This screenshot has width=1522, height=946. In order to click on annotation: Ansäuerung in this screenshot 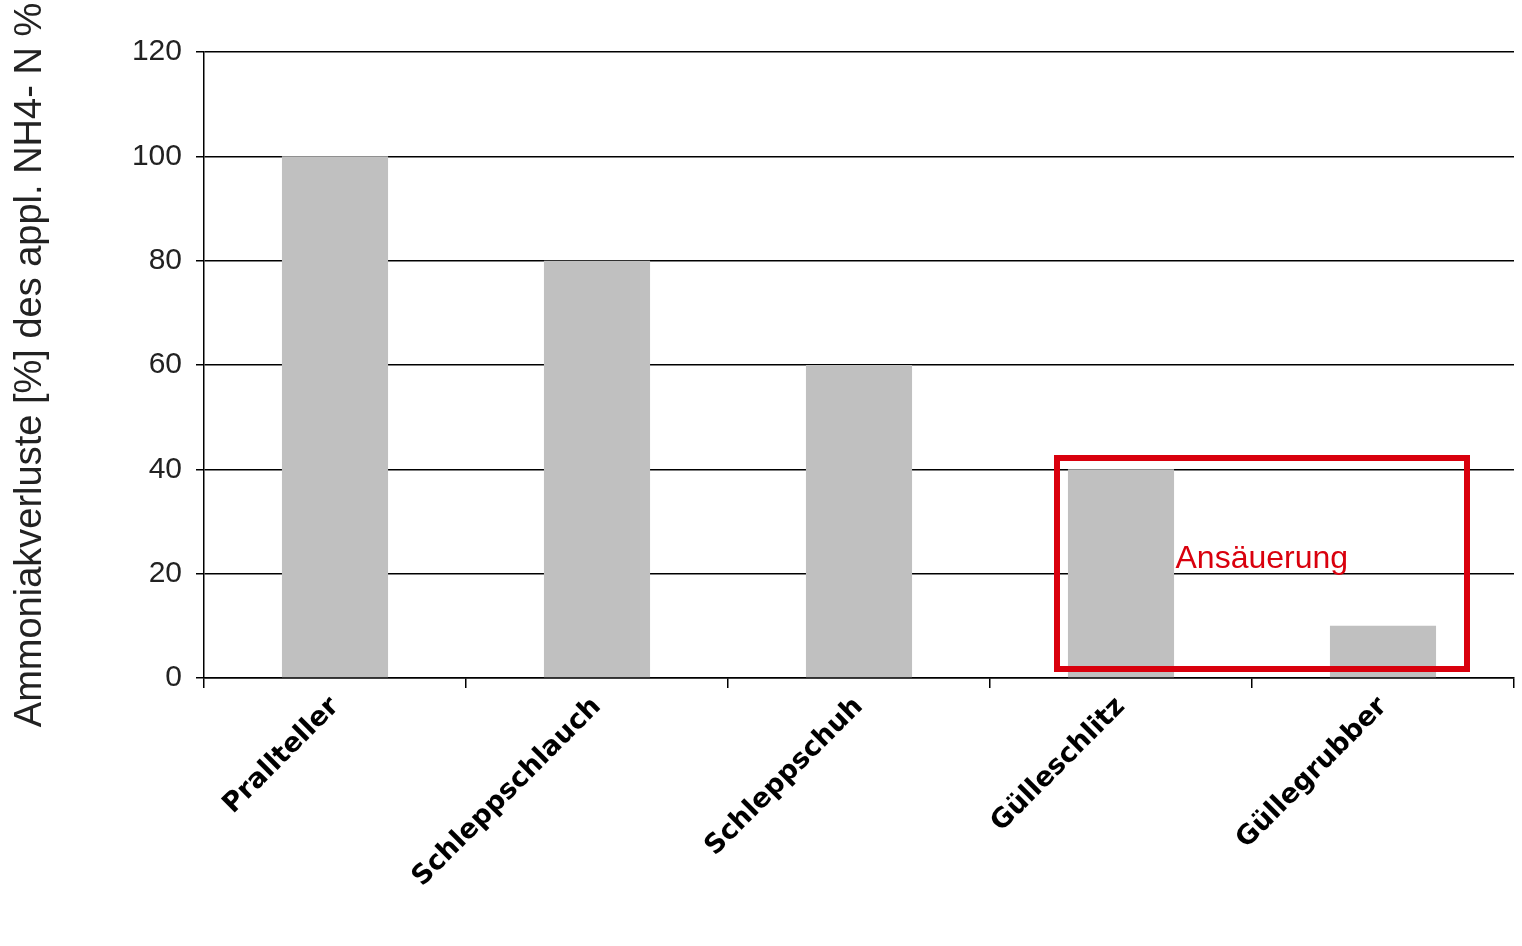, I will do `click(1262, 558)`.